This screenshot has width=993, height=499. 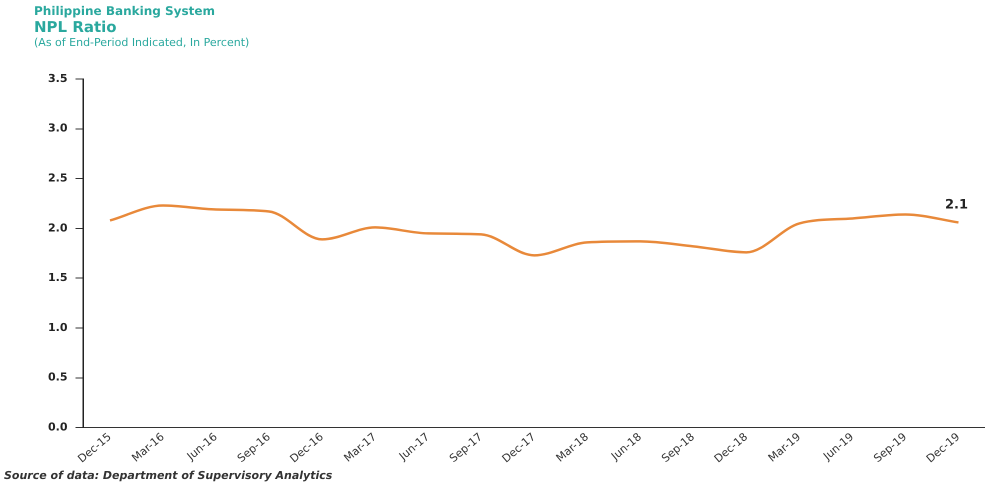 I want to click on y-tick-label: 2.5, so click(x=58, y=177).